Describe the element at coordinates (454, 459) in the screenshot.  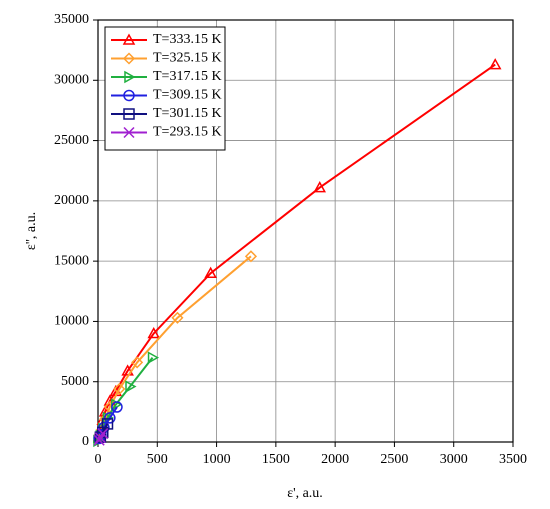
I see `x-tick-label: 3000` at that location.